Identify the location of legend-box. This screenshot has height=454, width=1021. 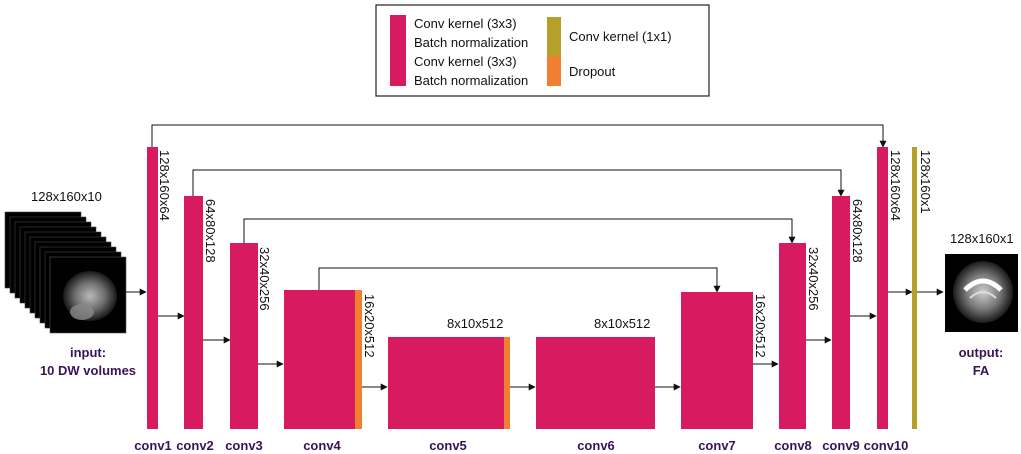
(542, 50).